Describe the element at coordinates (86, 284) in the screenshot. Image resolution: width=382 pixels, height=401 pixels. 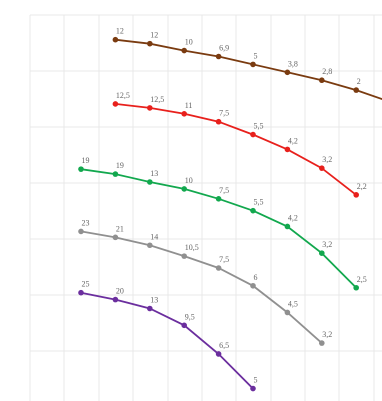
I see `series-4-data-label-0: 25` at that location.